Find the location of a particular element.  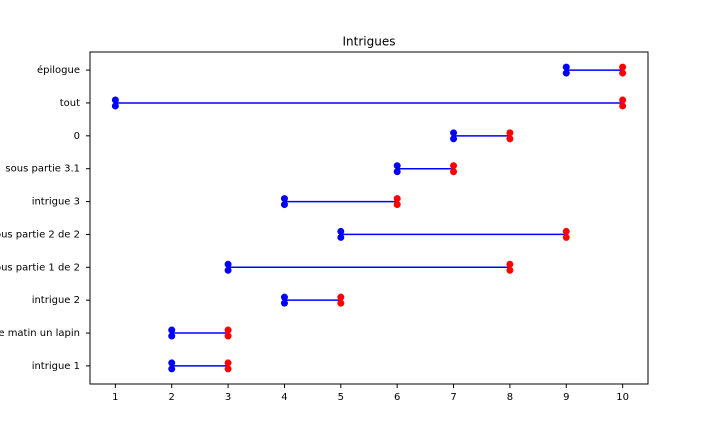

x-tick-label: 10 is located at coordinates (622, 397).